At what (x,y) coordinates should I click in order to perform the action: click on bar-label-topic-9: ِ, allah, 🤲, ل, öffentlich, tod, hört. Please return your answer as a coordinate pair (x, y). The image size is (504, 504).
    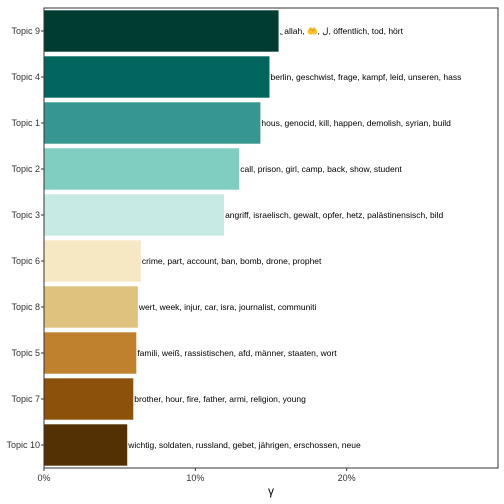
    Looking at the image, I should click on (342, 31).